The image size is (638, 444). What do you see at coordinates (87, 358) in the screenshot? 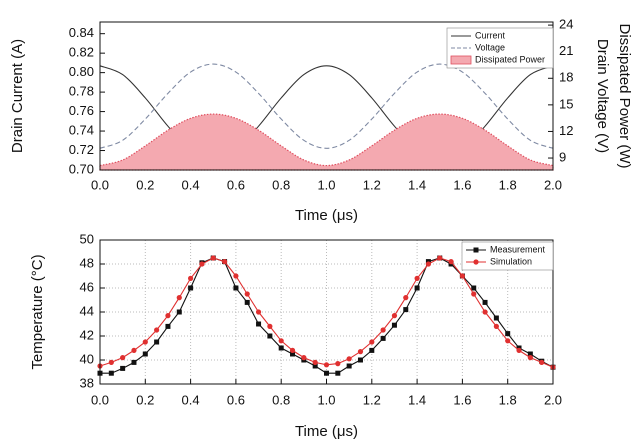
I see `y-tick-label: 40` at bounding box center [87, 358].